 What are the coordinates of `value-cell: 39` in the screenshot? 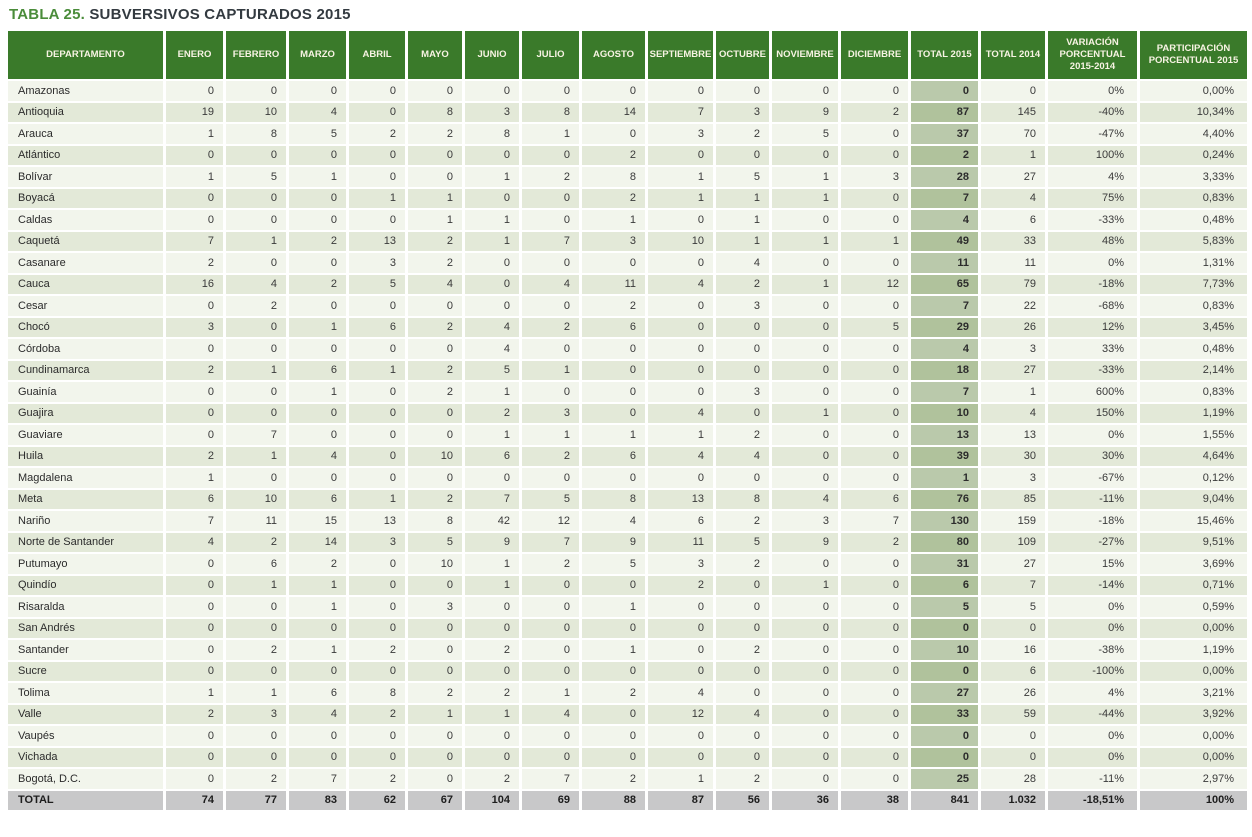 It's located at (944, 456).